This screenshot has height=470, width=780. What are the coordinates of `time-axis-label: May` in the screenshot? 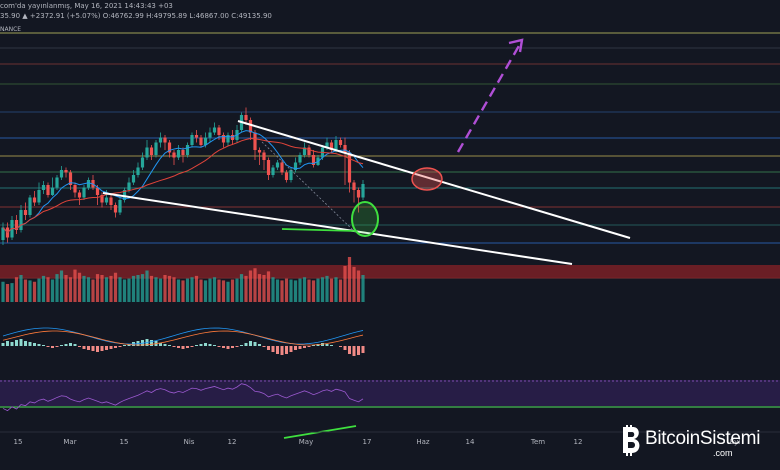 It's located at (306, 442).